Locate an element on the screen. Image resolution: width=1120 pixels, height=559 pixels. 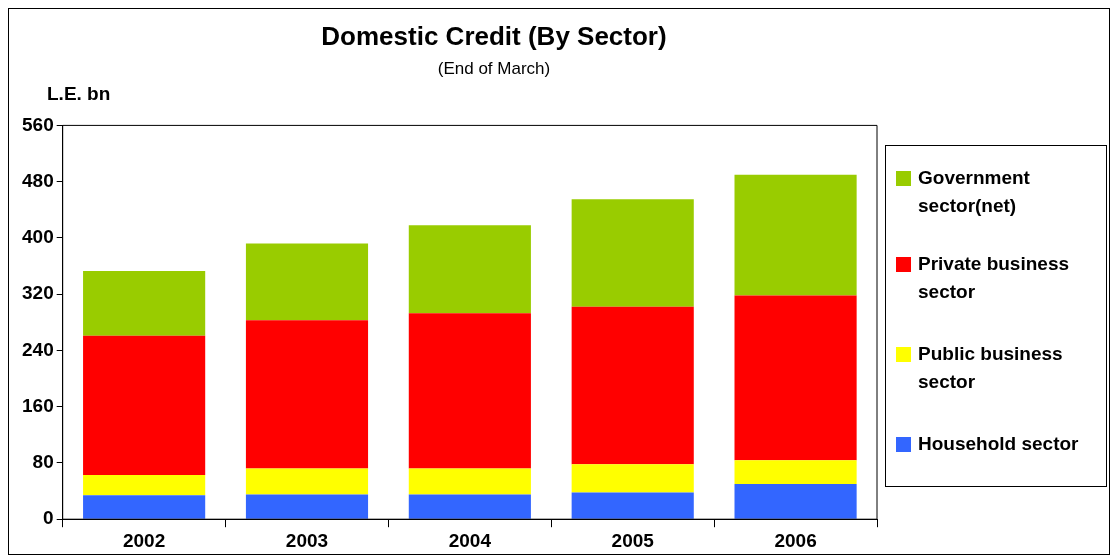
x-tick-label: 2002 is located at coordinates (144, 540).